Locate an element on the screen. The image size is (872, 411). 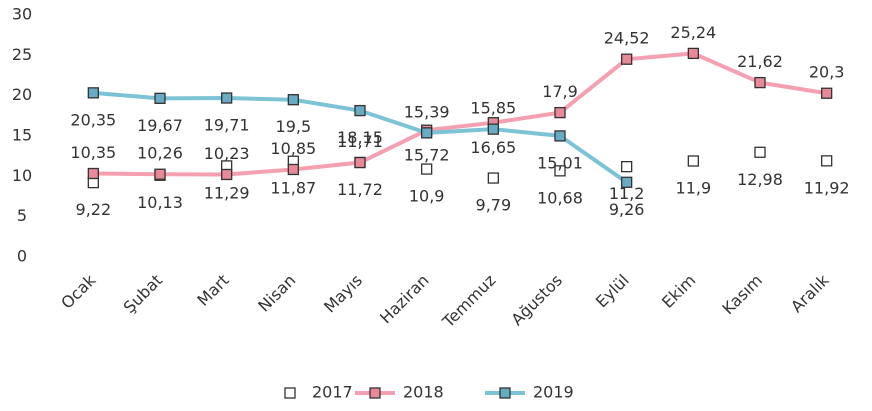
data-label: 9,22 is located at coordinates (94, 209).